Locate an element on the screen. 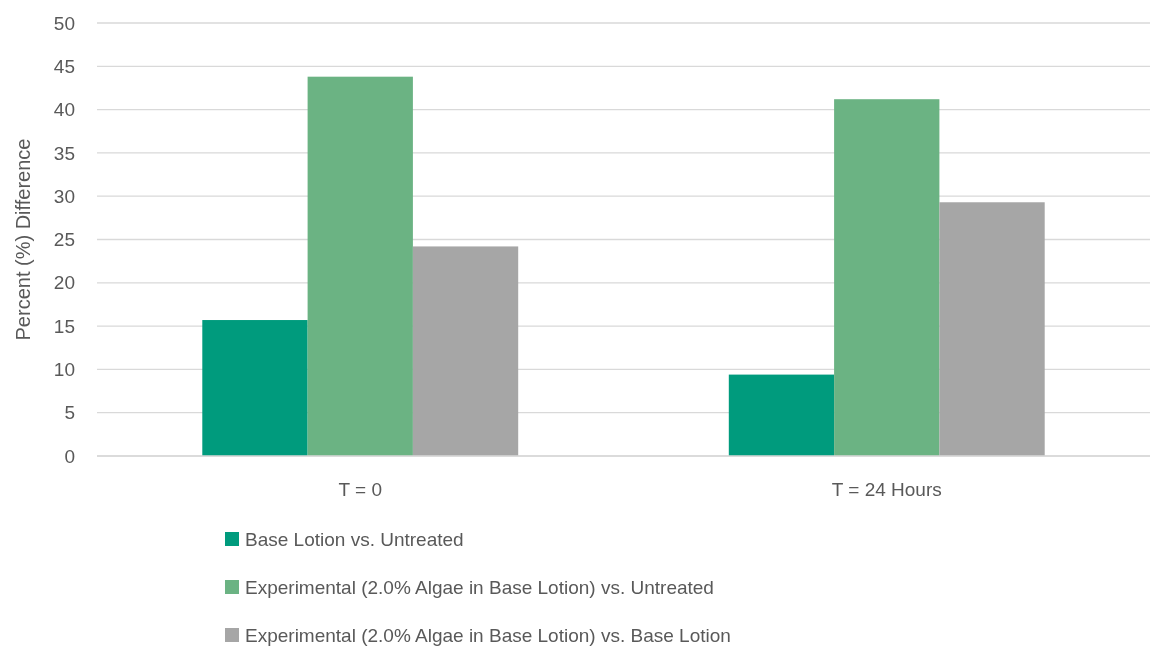  legend-label: Base Lotion vs. Untreated is located at coordinates (354, 539).